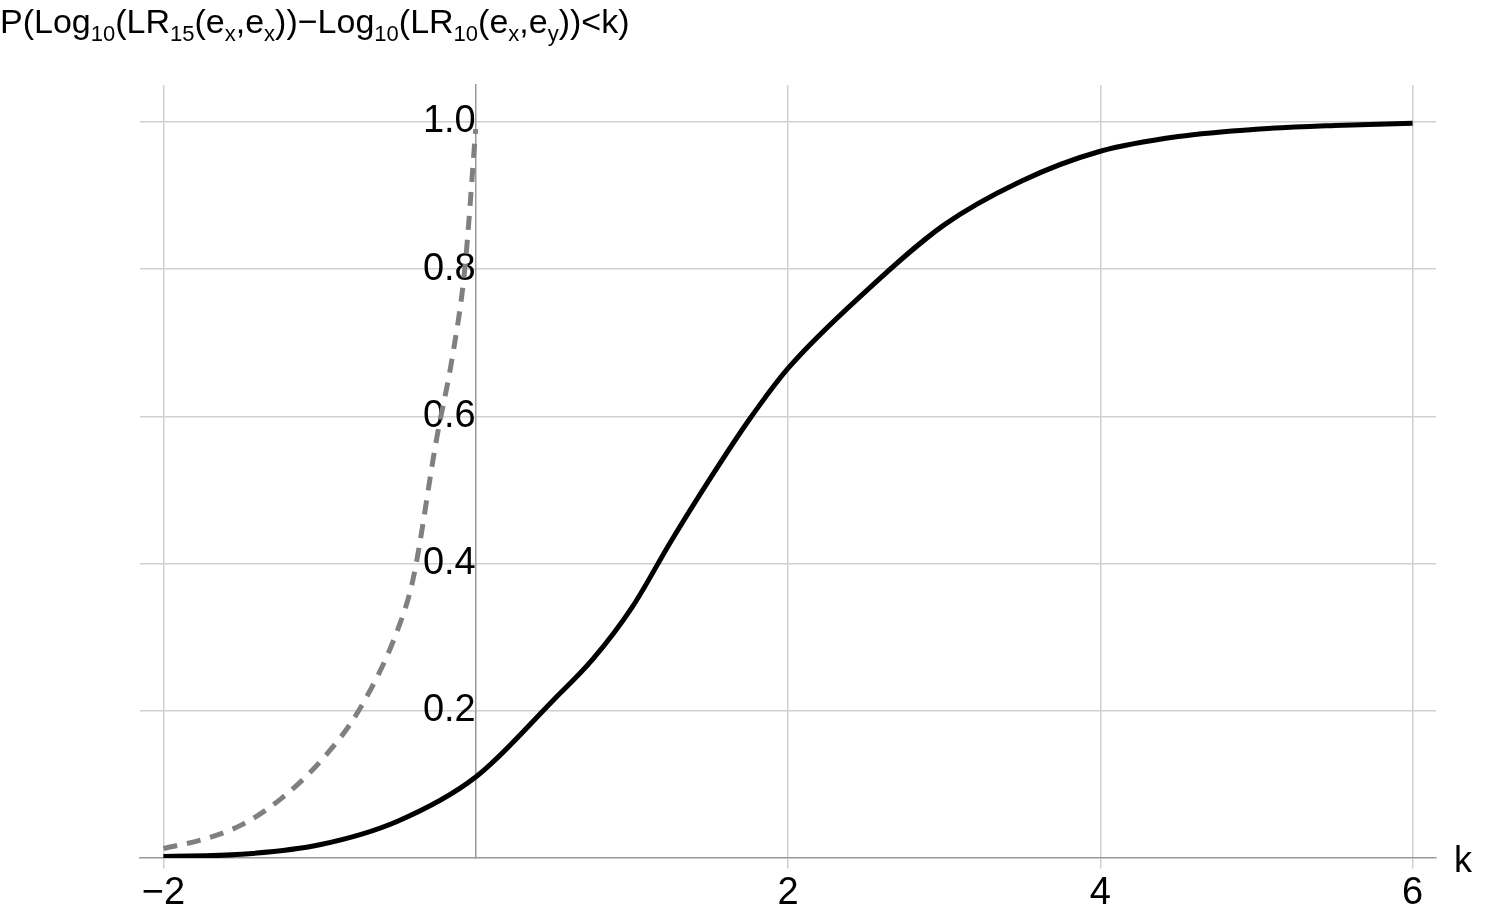 This screenshot has width=1496, height=916. Describe the element at coordinates (449, 266) in the screenshot. I see `y-tick-label: 0.8` at that location.